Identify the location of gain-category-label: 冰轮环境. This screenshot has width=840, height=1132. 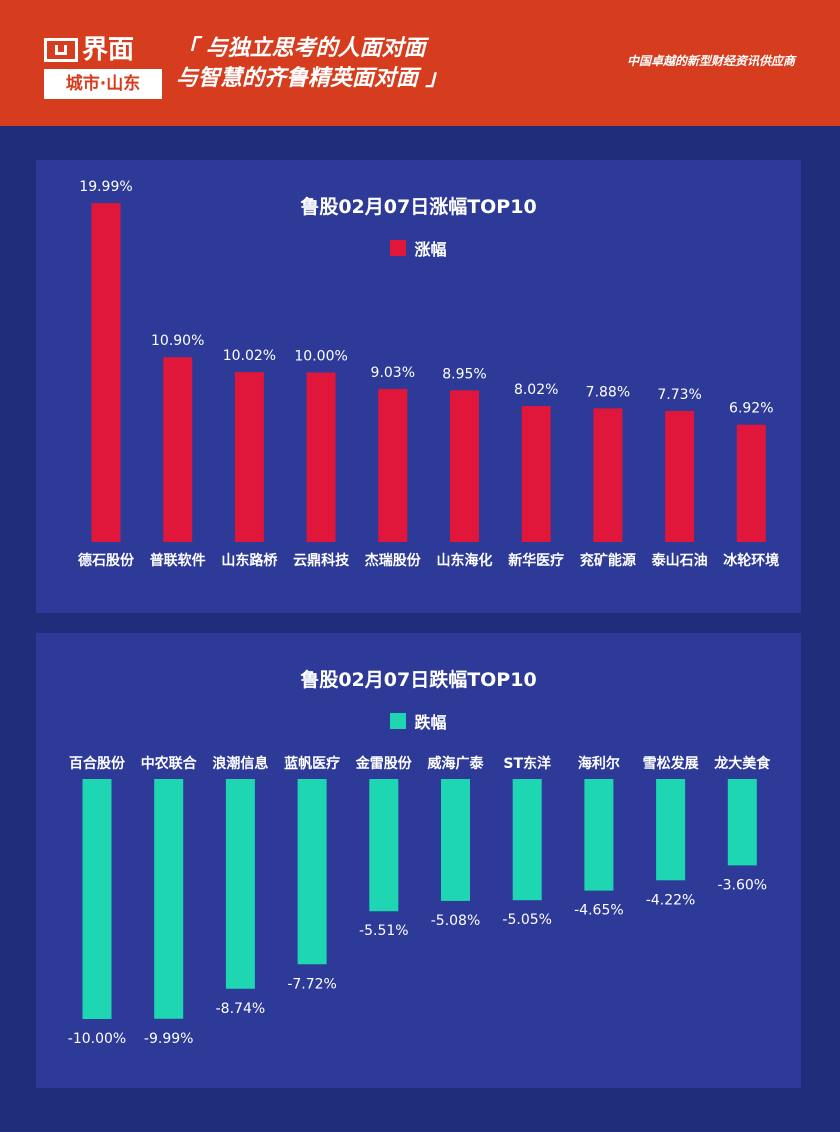
(751, 560).